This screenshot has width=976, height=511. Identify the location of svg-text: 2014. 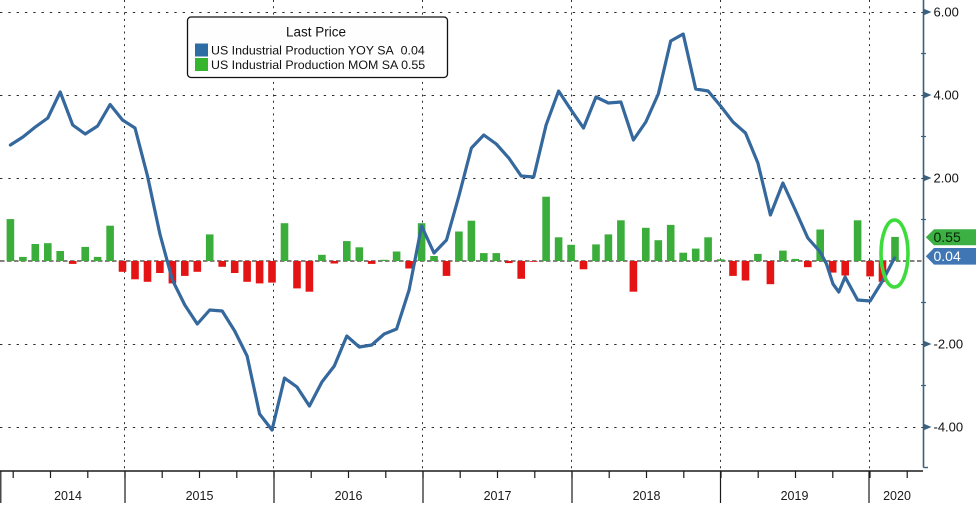
(68, 496).